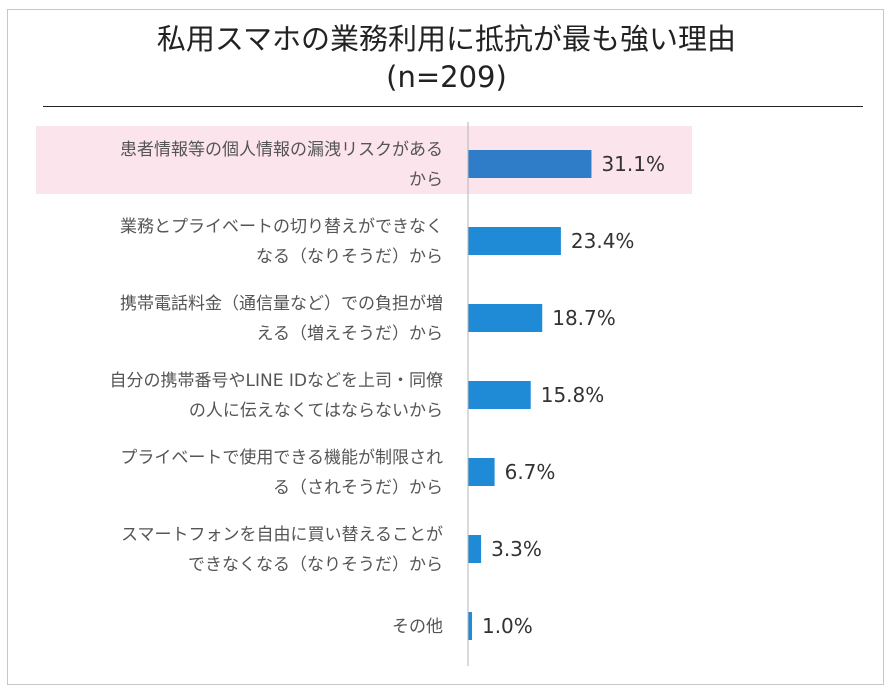  Describe the element at coordinates (316, 411) in the screenshot. I see `category-label: の人に伝えなくてはならないから` at that location.